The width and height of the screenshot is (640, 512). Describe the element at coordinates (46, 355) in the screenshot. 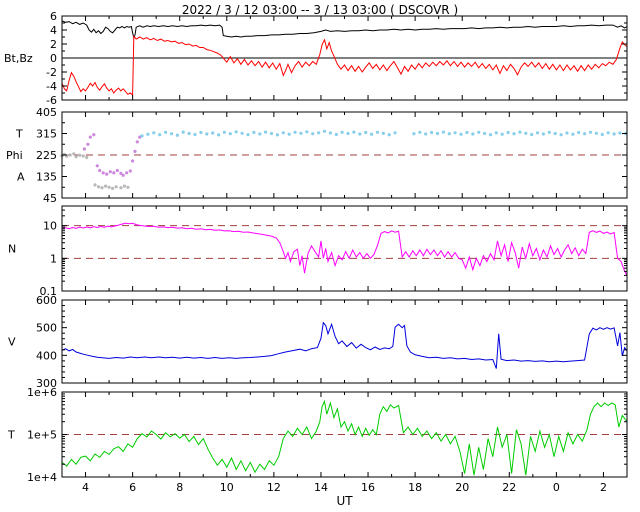

I see `y-tick-label: 400` at that location.